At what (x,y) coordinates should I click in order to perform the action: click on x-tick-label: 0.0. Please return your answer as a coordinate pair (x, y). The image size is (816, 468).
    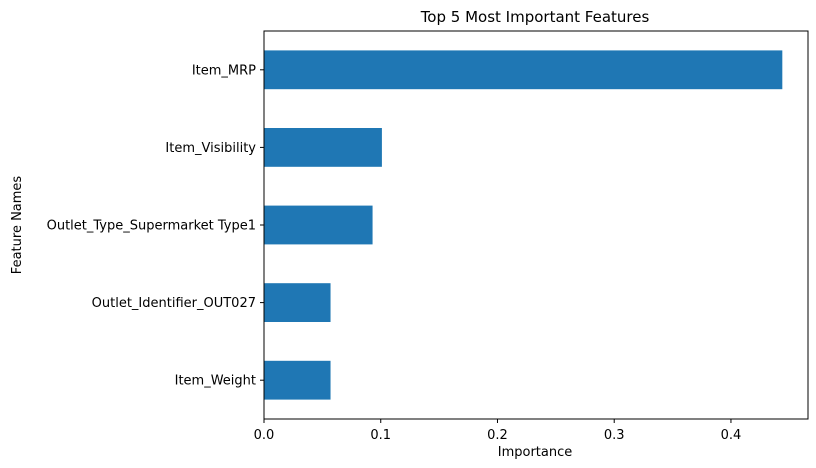
    Looking at the image, I should click on (264, 435).